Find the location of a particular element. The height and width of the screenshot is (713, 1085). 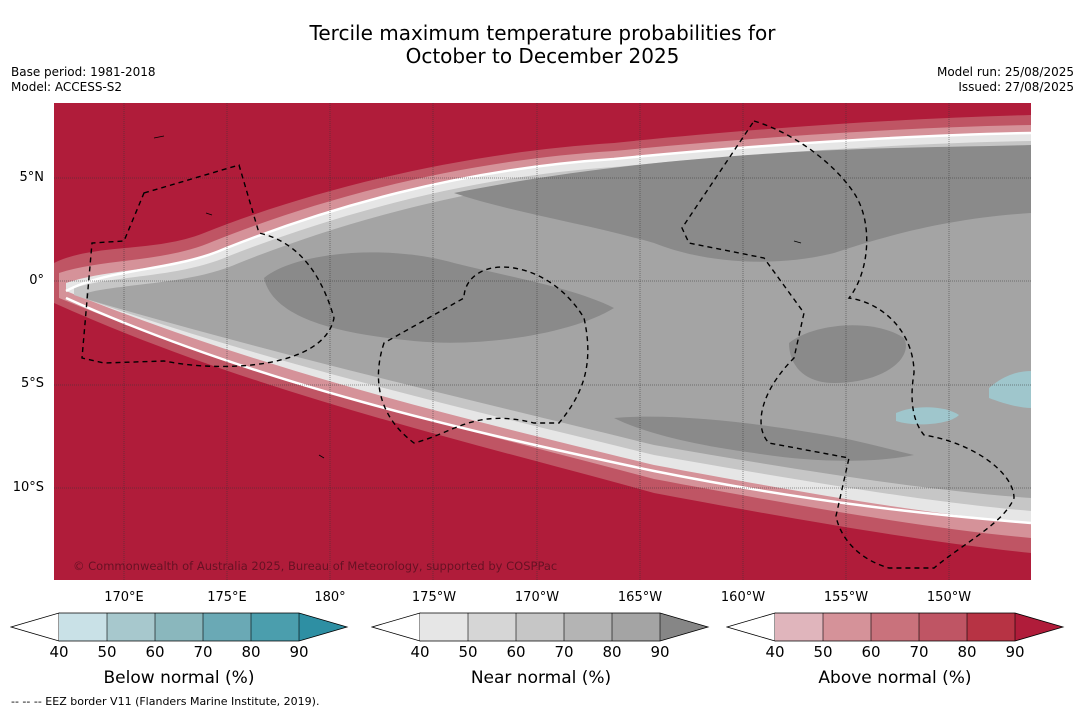

colorbar-above-label: Above normal (%) is located at coordinates (895, 678).